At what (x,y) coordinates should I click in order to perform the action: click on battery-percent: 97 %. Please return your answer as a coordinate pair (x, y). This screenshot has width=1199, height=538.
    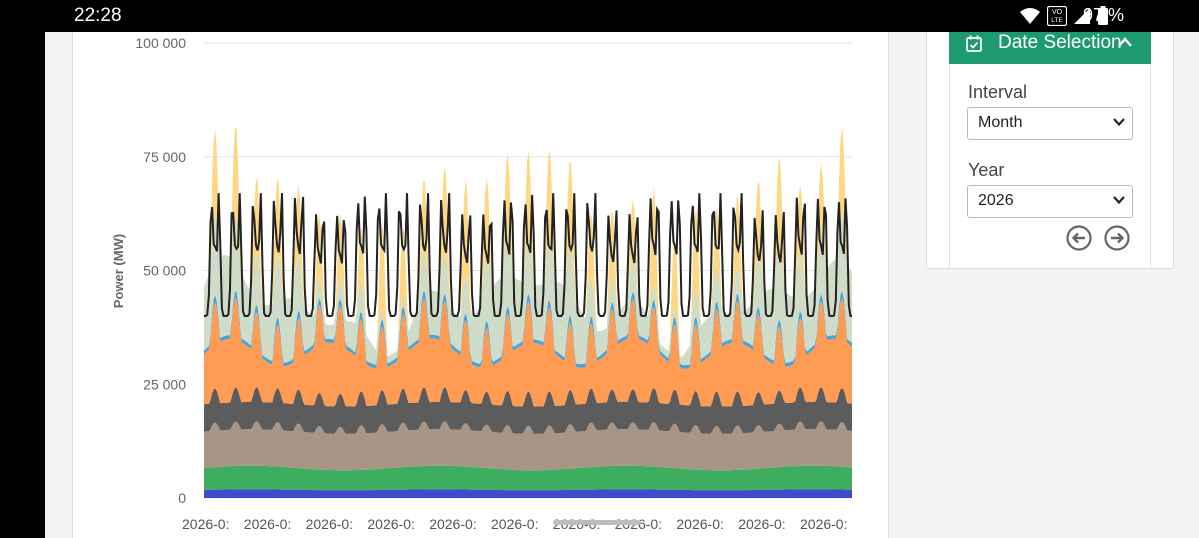
    Looking at the image, I should click on (1103, 15).